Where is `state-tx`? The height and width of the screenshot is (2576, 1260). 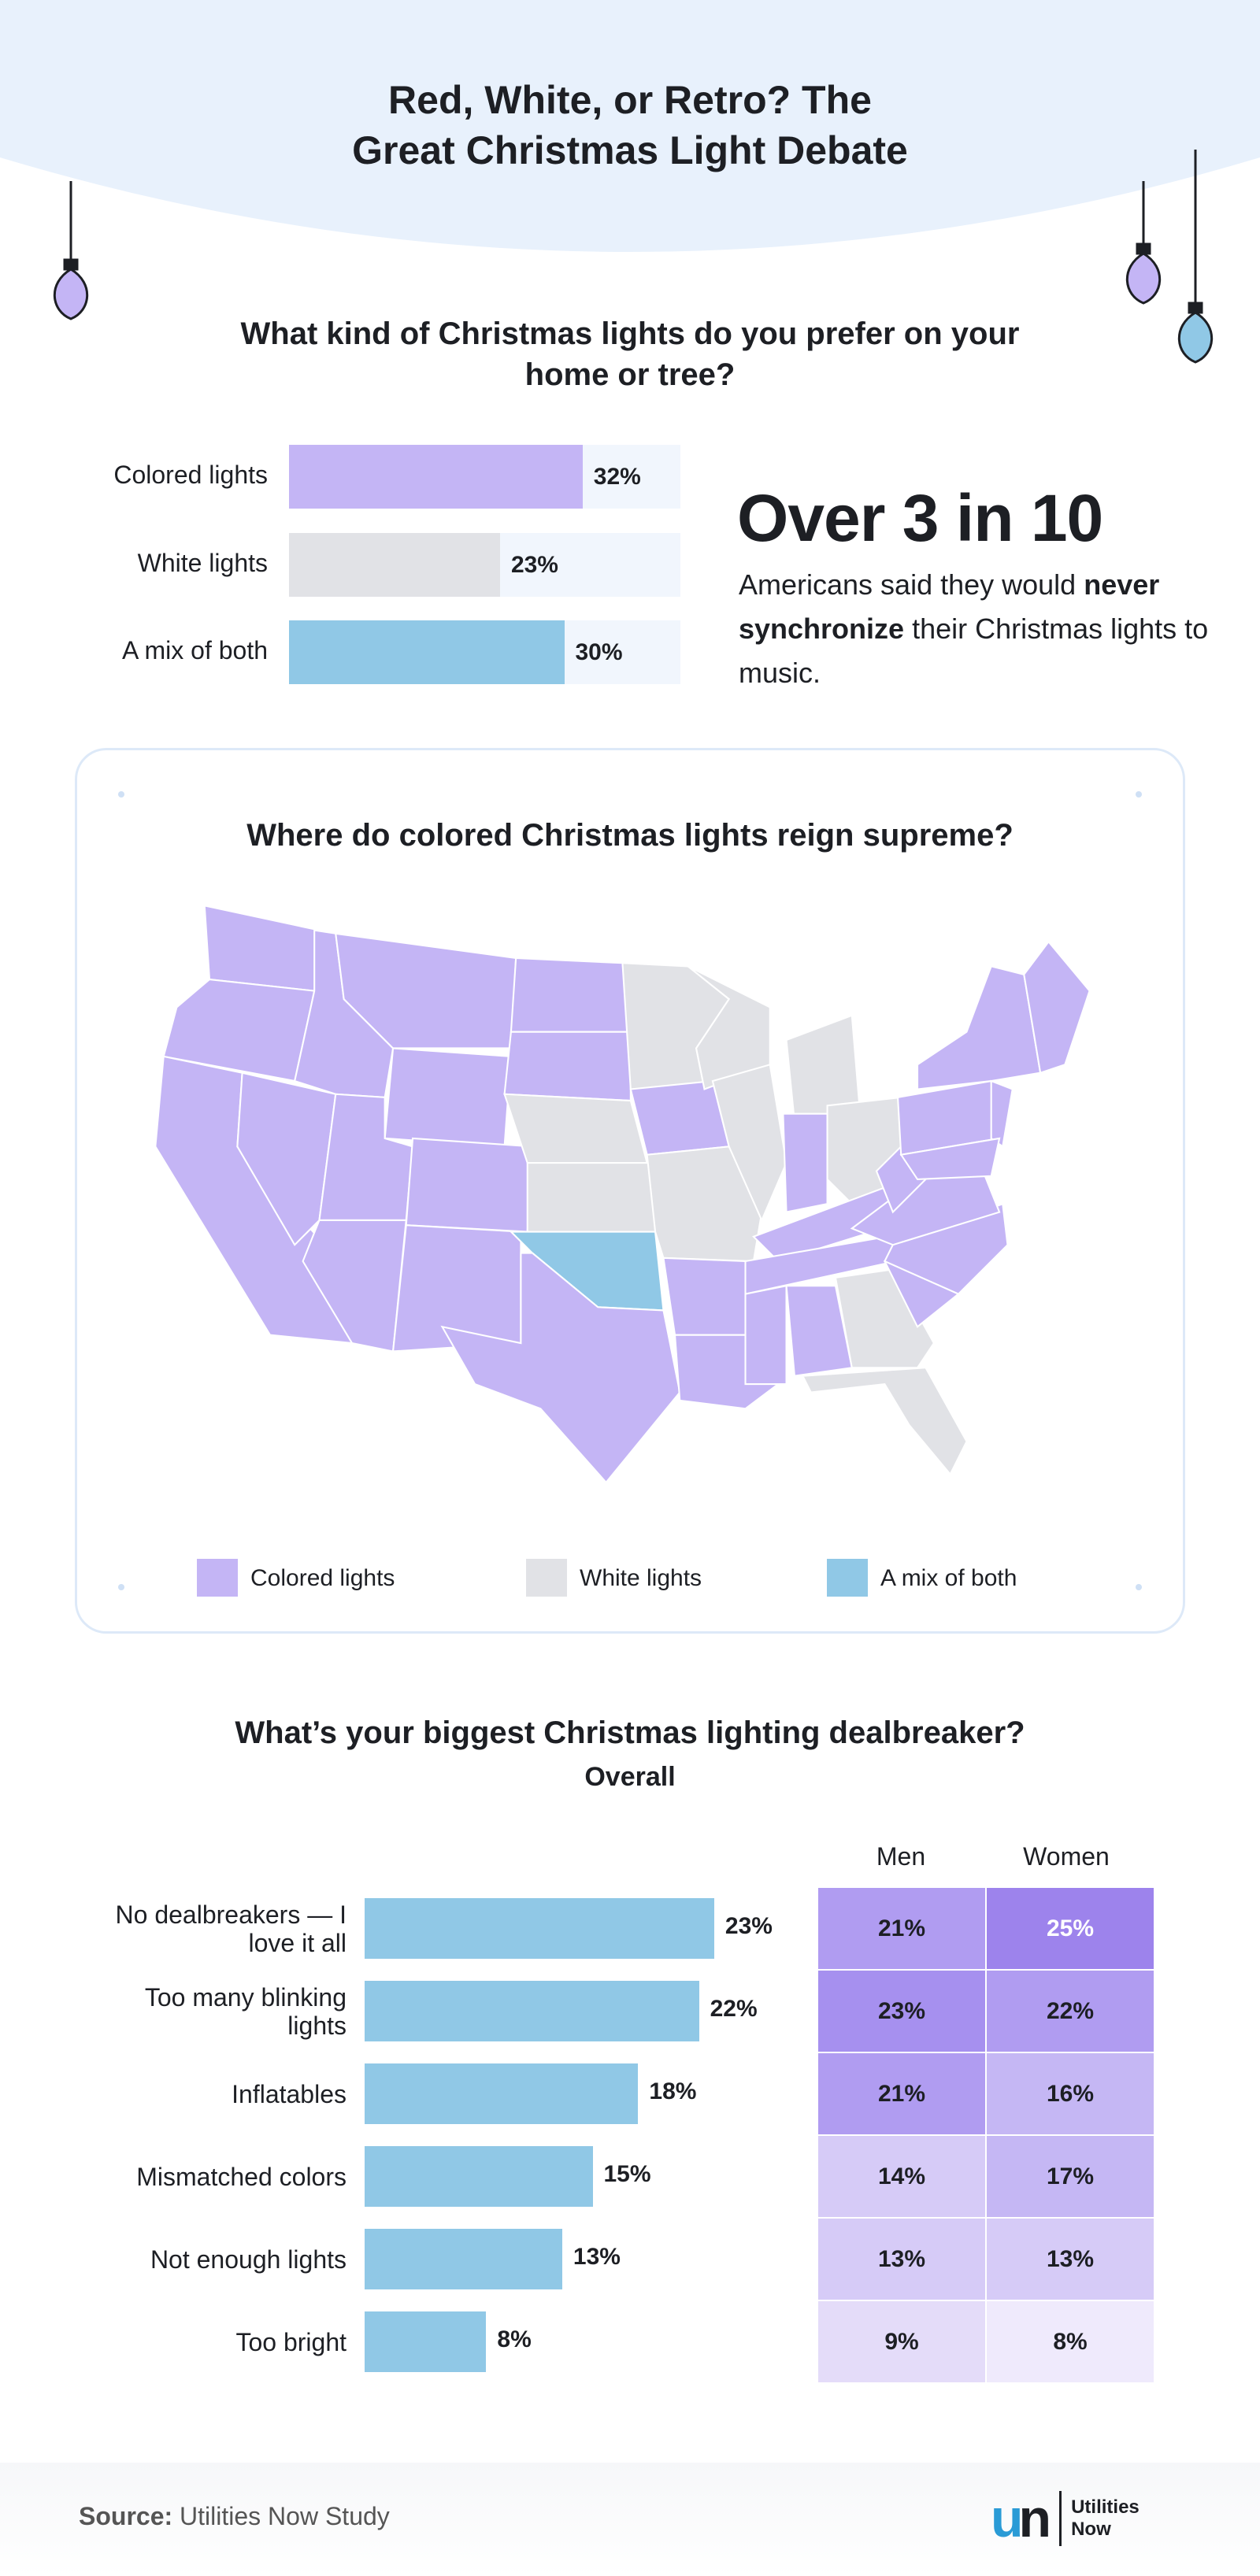 state-tx is located at coordinates (560, 1368).